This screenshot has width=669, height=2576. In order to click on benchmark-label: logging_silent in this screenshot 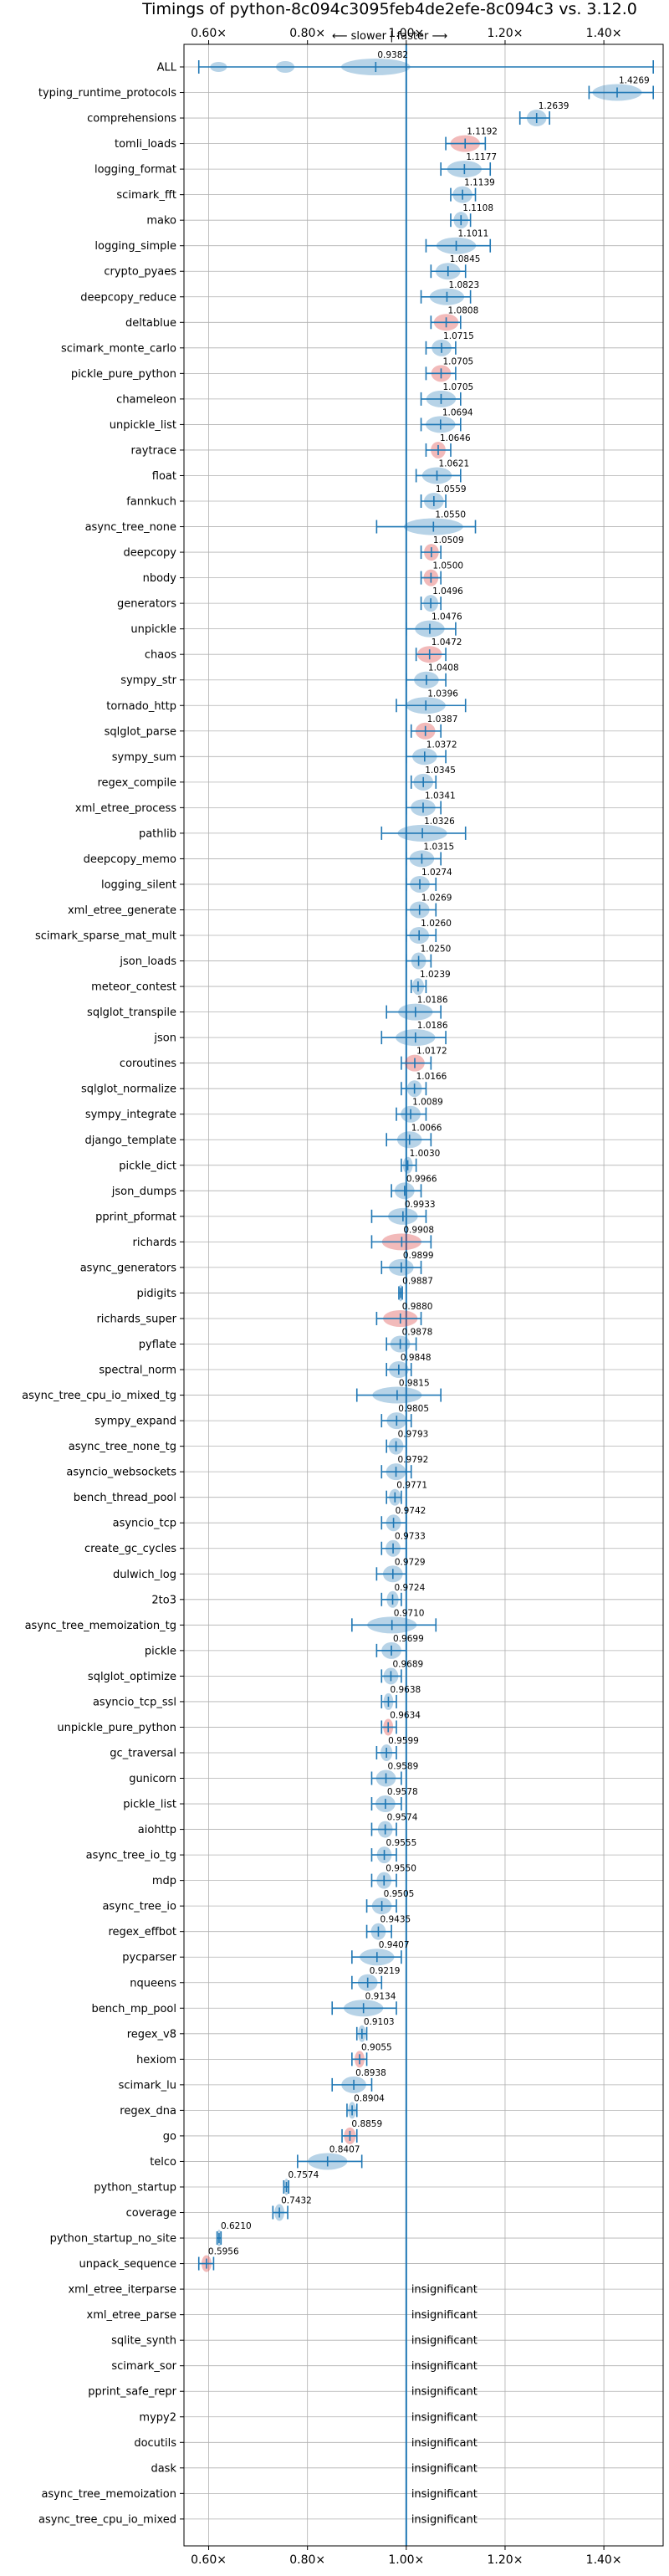, I will do `click(138, 884)`.